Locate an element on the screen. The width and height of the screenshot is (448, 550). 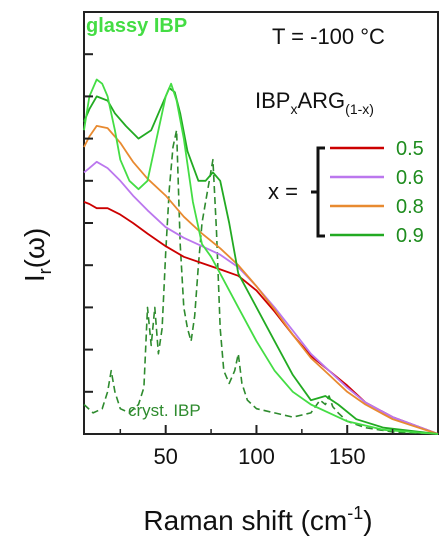
legend-label: 0.6 is located at coordinates (410, 178).